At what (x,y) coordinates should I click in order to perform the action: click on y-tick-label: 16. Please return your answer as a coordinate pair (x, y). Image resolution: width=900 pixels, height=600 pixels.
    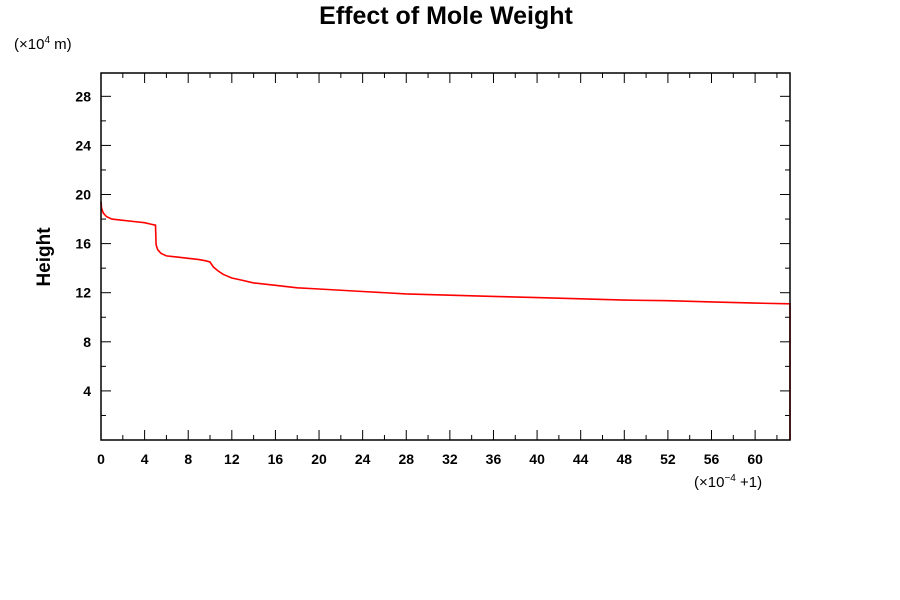
    Looking at the image, I should click on (83, 244).